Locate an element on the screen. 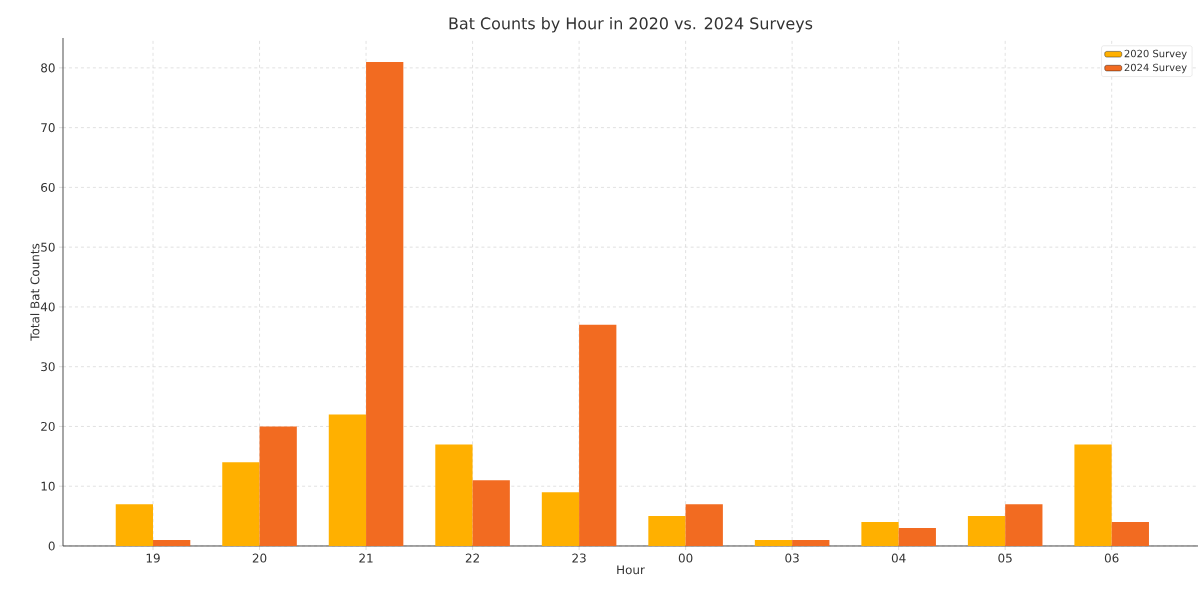  y-tick-label: 50 is located at coordinates (48, 247).